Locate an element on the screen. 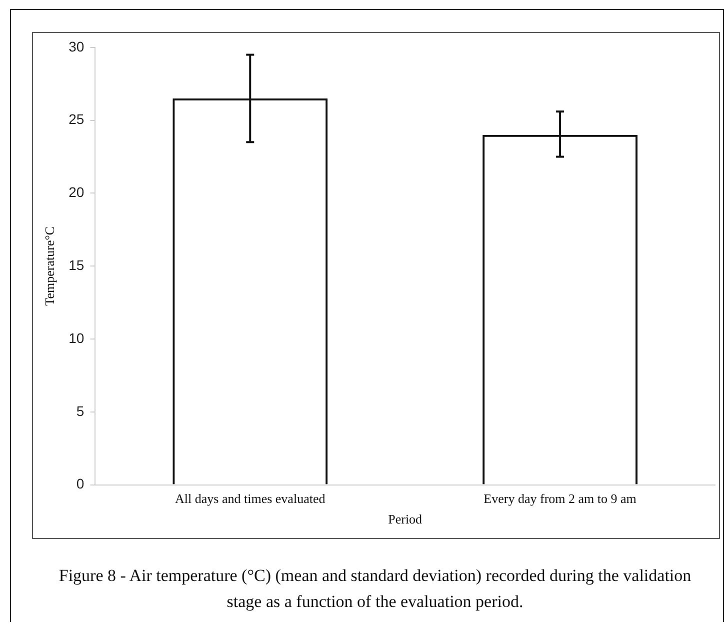 Image resolution: width=725 pixels, height=626 pixels. x-tick-label: All days and times evaluated is located at coordinates (250, 498).